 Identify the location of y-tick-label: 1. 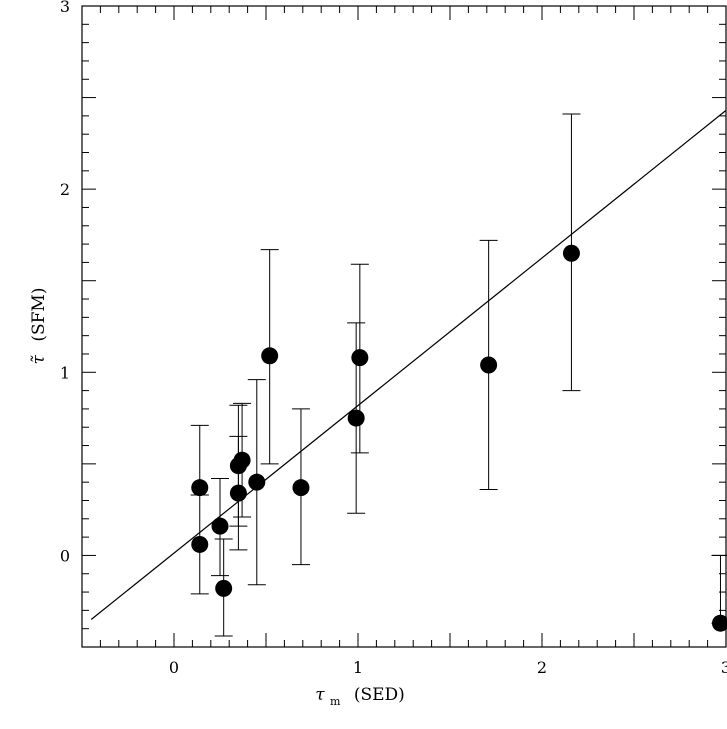
(65, 372).